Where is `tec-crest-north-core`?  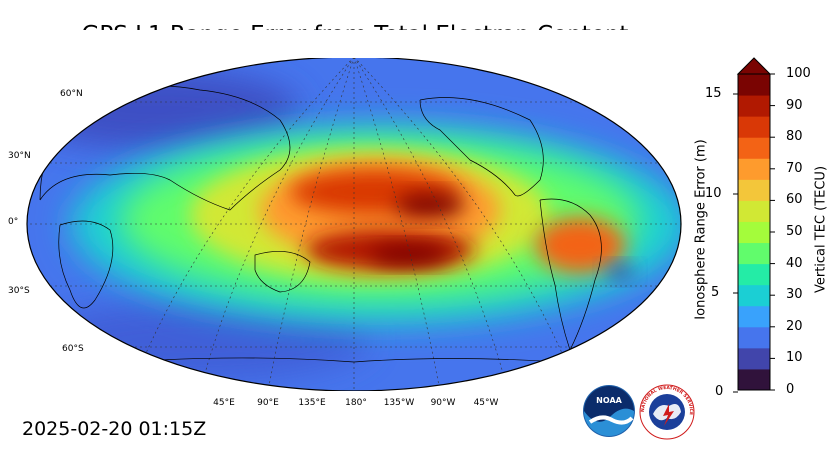
tec-crest-north-core is located at coordinates (430, 205).